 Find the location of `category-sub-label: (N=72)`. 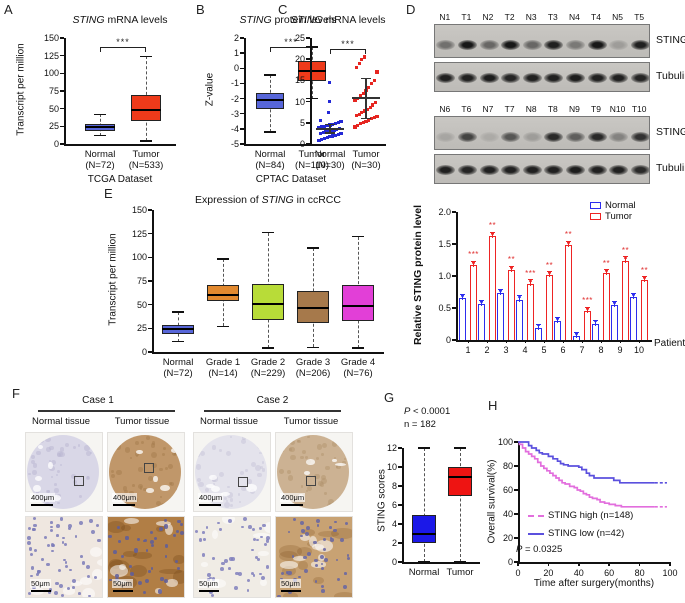

category-sub-label: (N=72) is located at coordinates (178, 373).